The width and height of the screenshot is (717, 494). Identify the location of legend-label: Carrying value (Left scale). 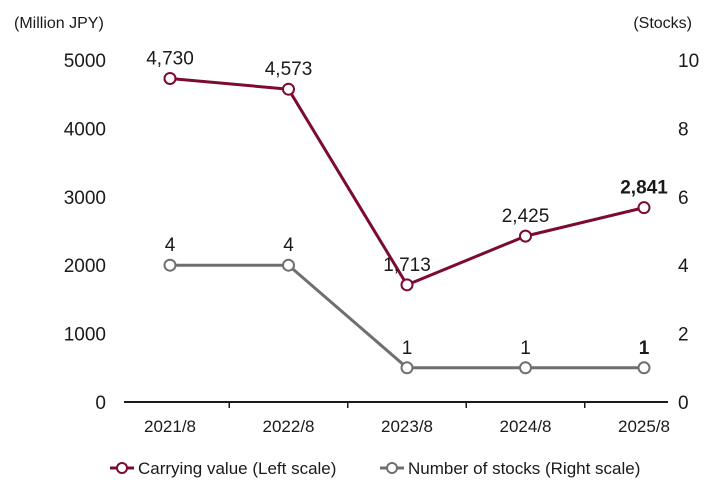
(237, 468).